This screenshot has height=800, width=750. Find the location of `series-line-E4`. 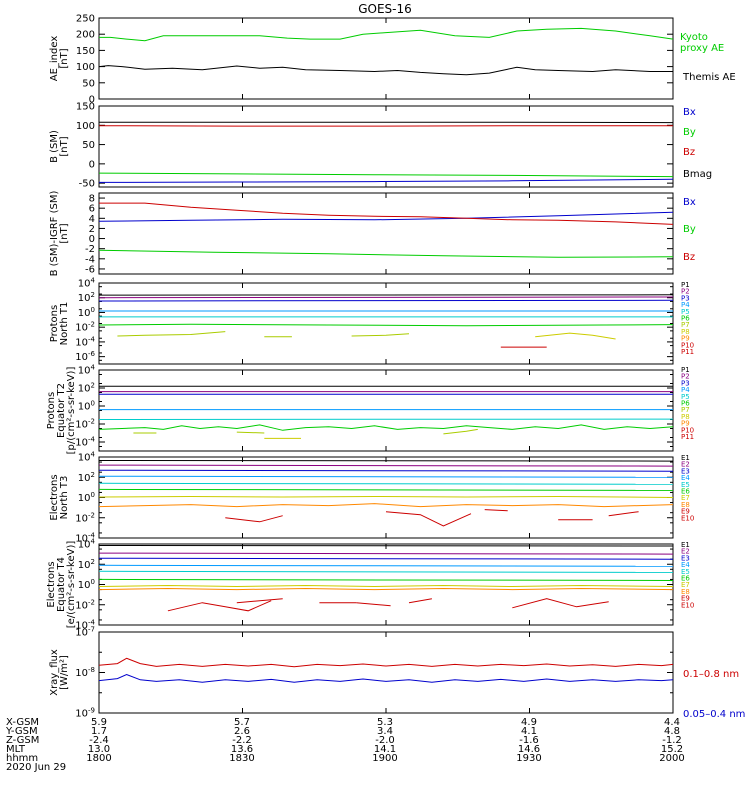

series-line-E4 is located at coordinates (386, 565).